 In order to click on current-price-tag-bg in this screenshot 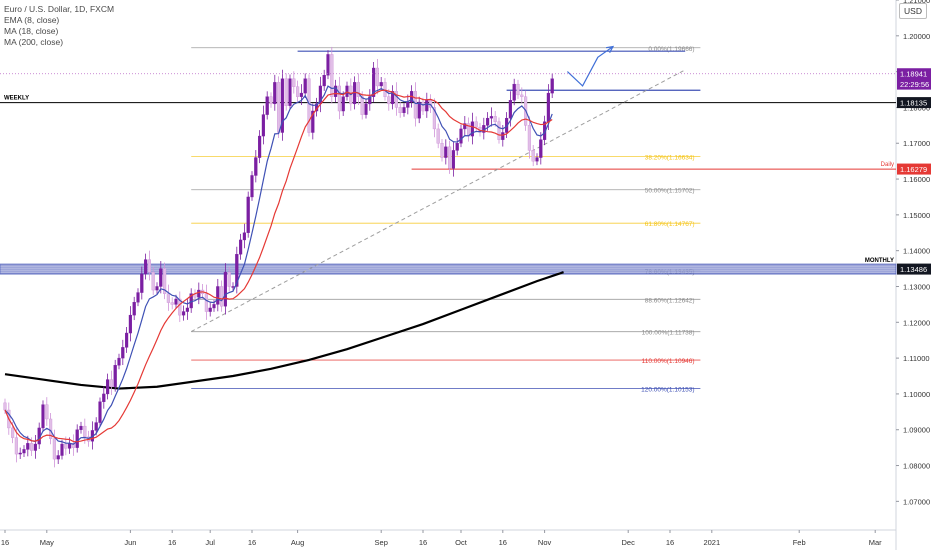, I will do `click(914, 74)`.